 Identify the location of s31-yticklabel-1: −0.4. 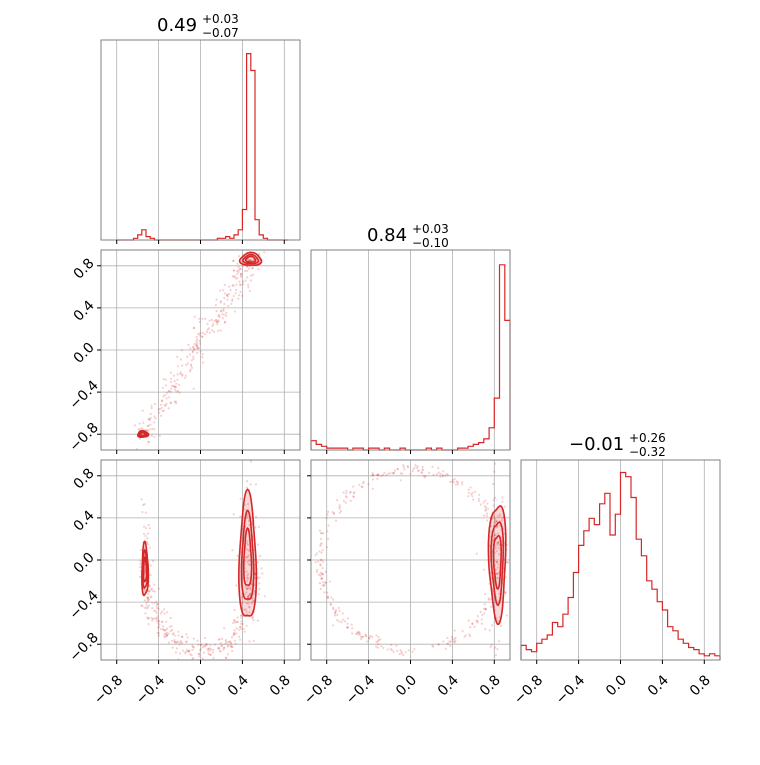
(83, 605).